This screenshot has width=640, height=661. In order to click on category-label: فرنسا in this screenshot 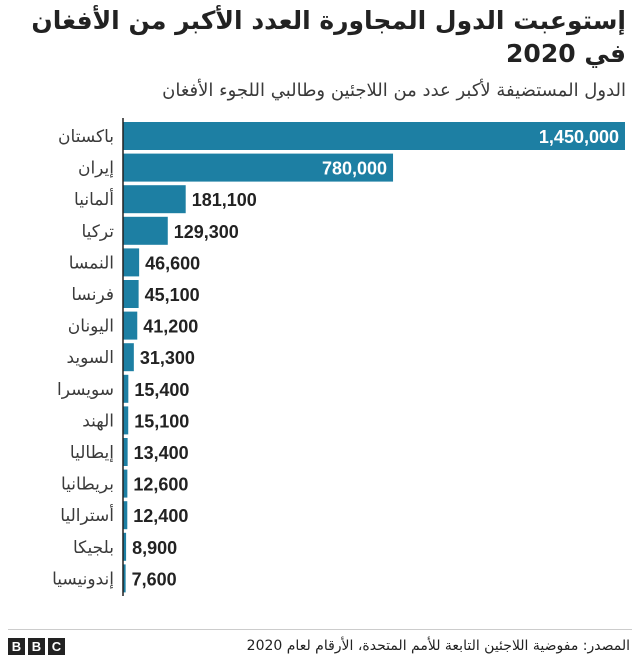, I will do `click(92, 295)`.